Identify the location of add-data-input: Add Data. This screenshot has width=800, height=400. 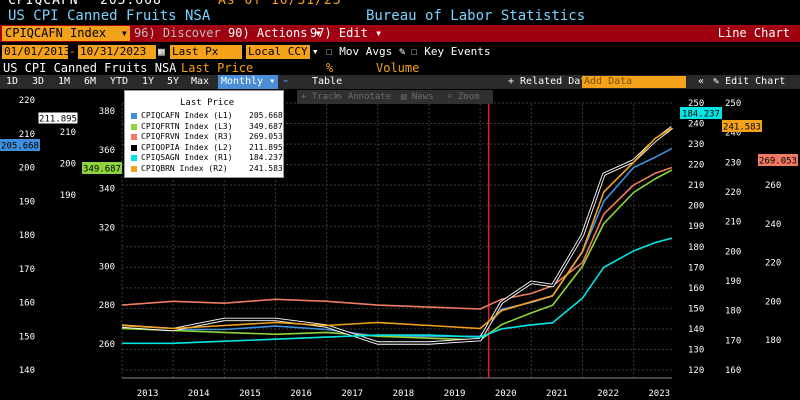
(634, 82).